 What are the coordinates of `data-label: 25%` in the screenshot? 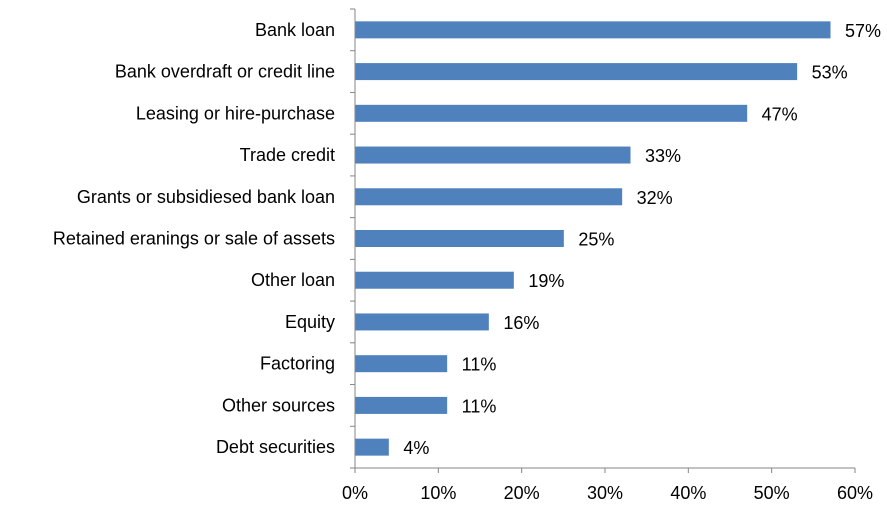 It's located at (596, 240).